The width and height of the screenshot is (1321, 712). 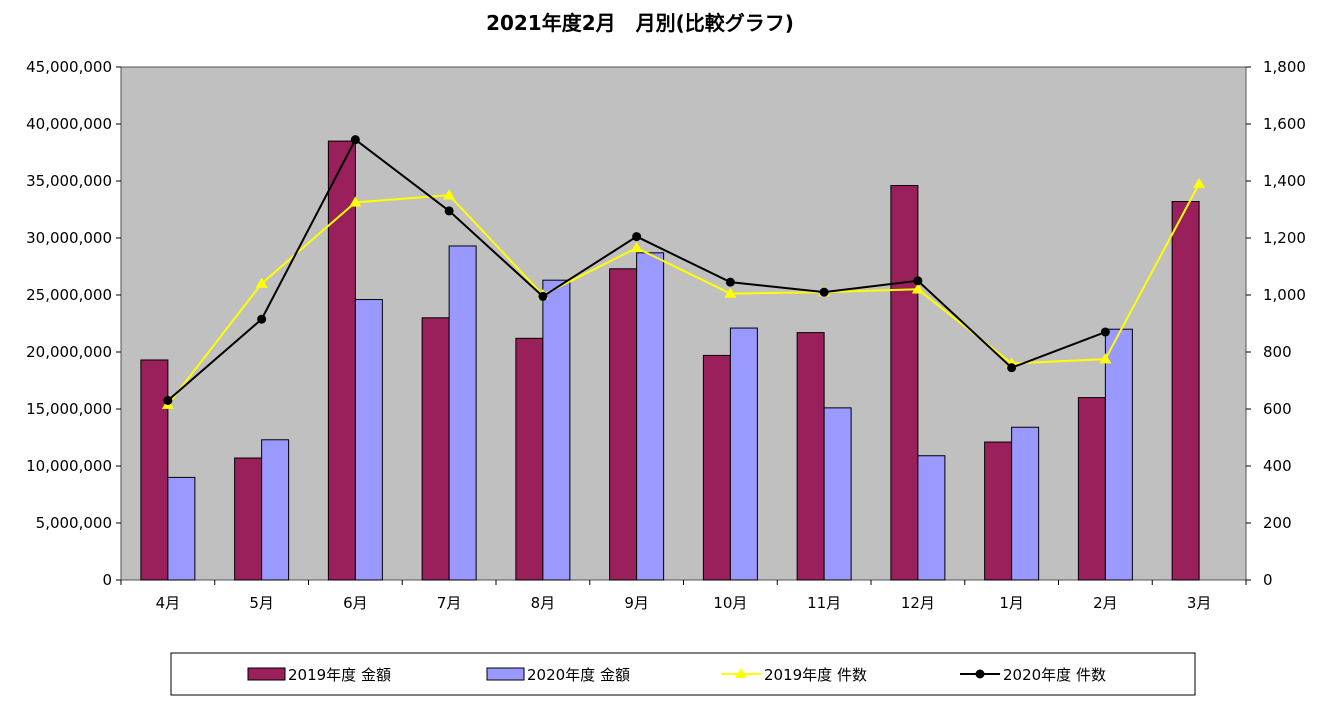 What do you see at coordinates (1054, 675) in the screenshot?
I see `legend-label-4: 2020年度 件数` at bounding box center [1054, 675].